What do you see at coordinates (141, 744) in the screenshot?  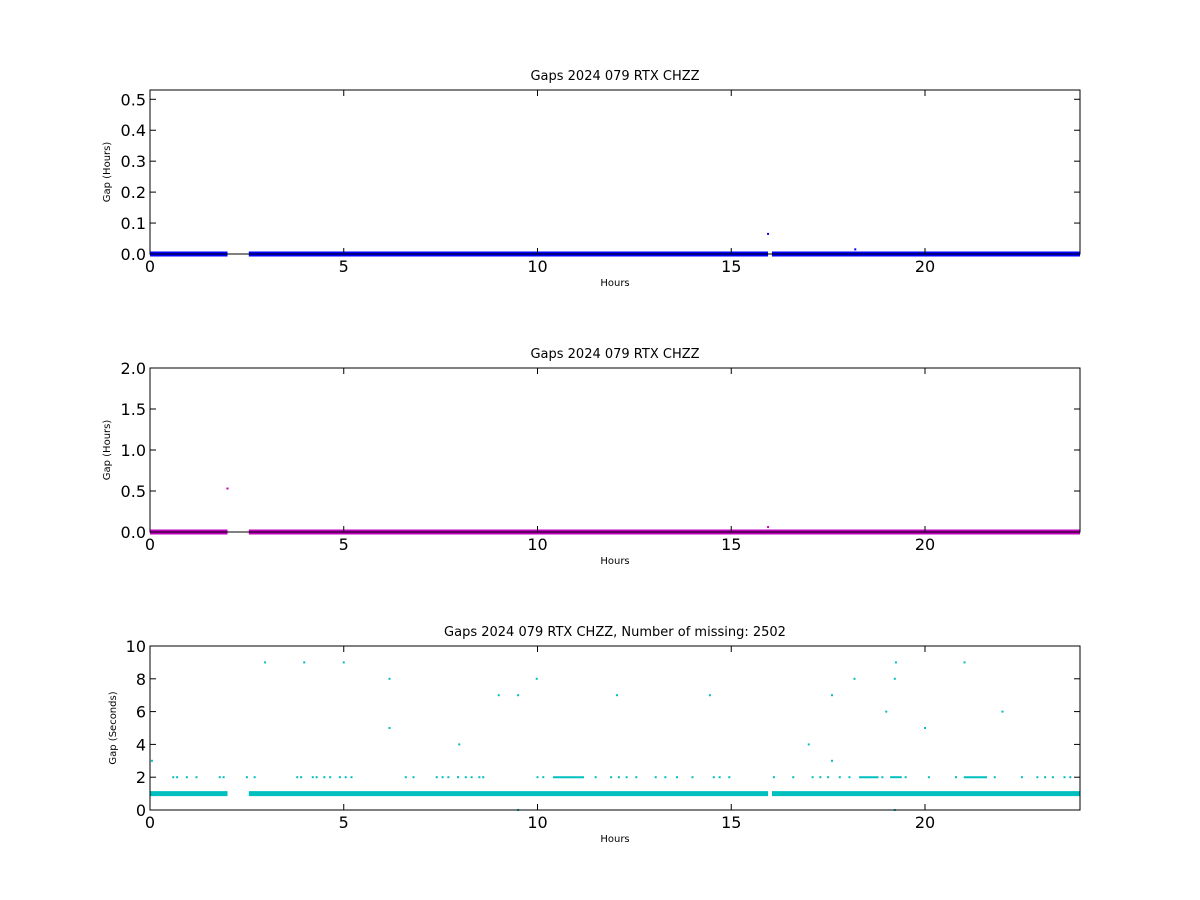 I see `y-tick-label: 4` at bounding box center [141, 744].